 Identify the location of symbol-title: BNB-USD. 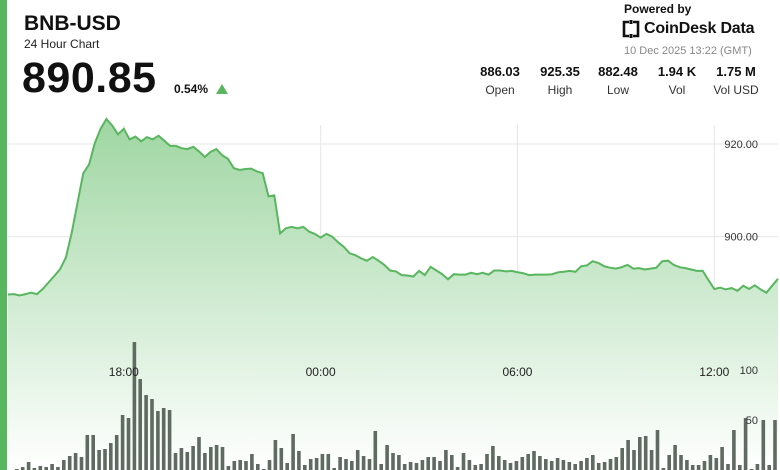
(72, 23).